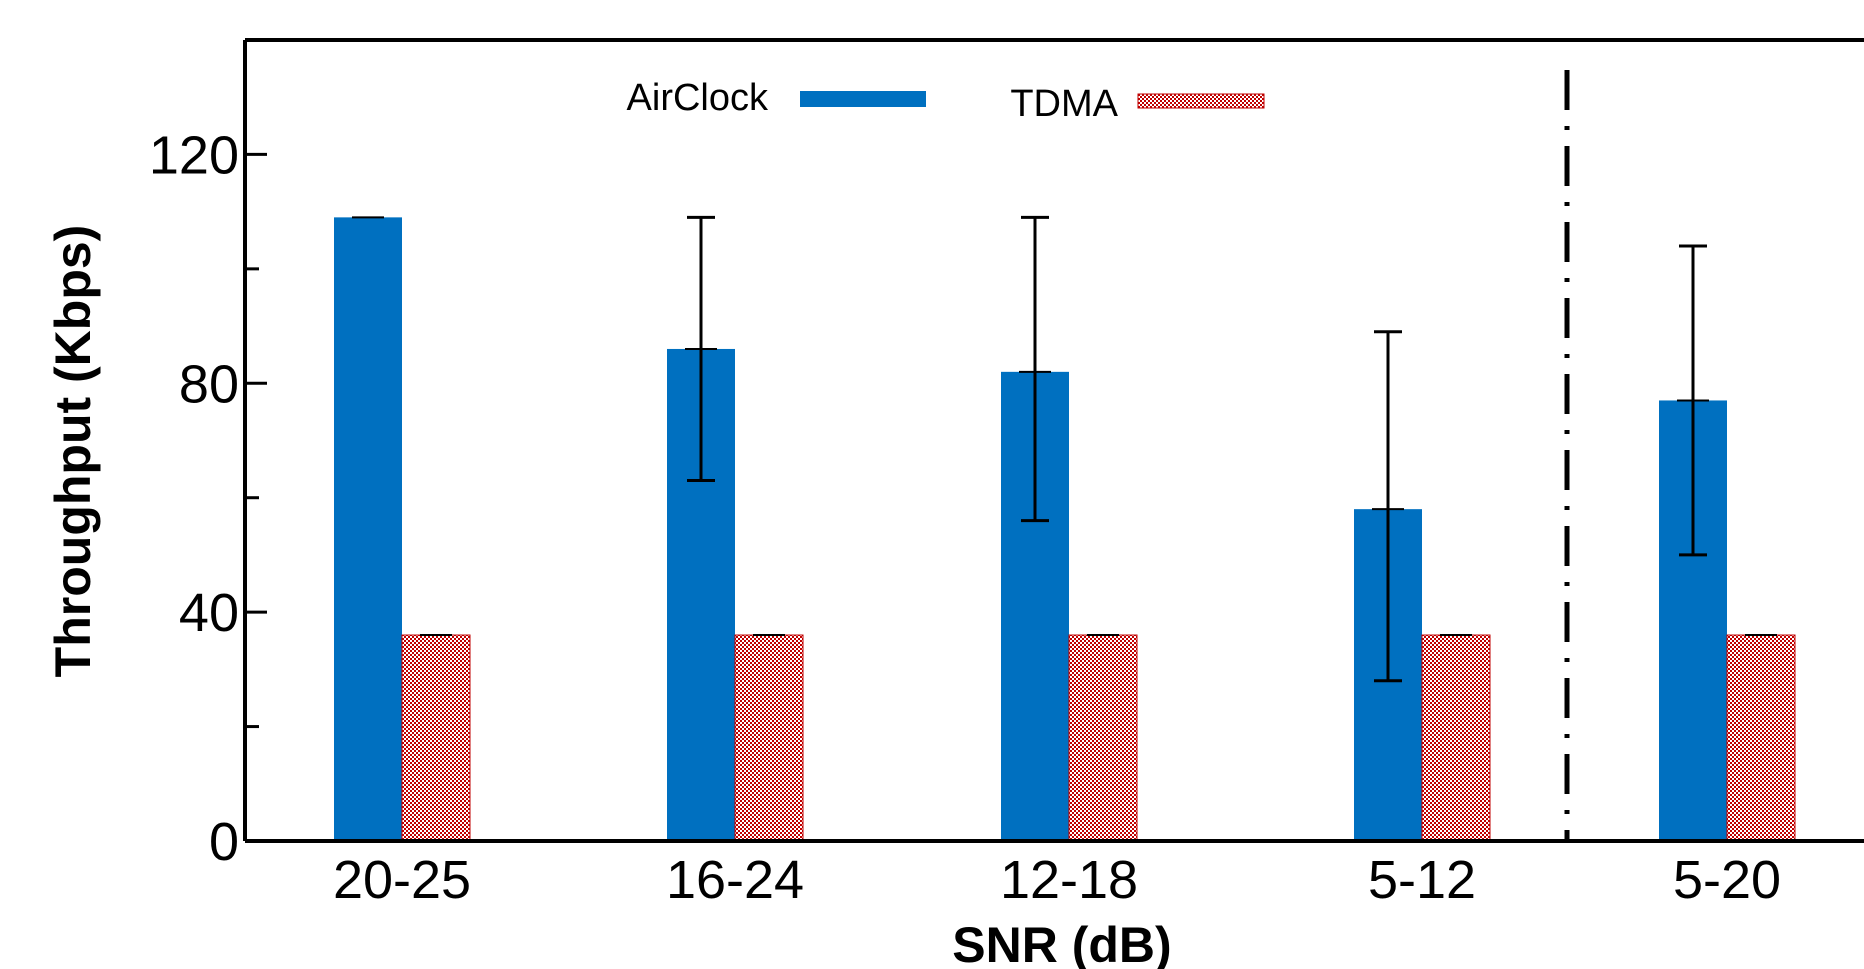 This screenshot has width=1864, height=969. Describe the element at coordinates (1069, 880) in the screenshot. I see `x-tick-label-12-18: 12-18` at that location.